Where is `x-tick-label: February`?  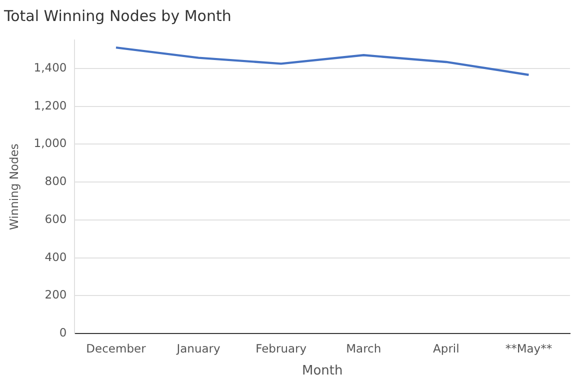 x-tick-label: February is located at coordinates (281, 348).